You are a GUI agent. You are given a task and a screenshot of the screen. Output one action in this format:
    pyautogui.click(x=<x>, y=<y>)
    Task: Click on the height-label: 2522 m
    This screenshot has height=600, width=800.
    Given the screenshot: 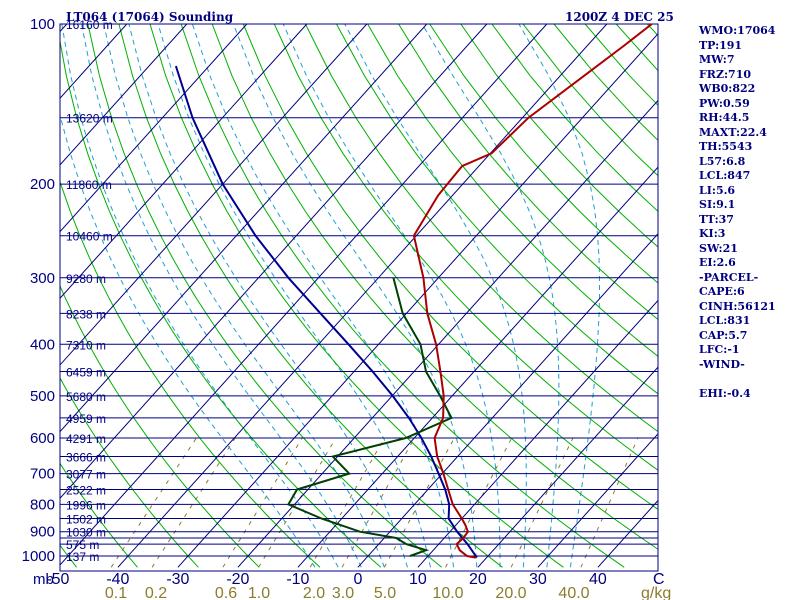 What is the action you would take?
    pyautogui.click(x=86, y=491)
    